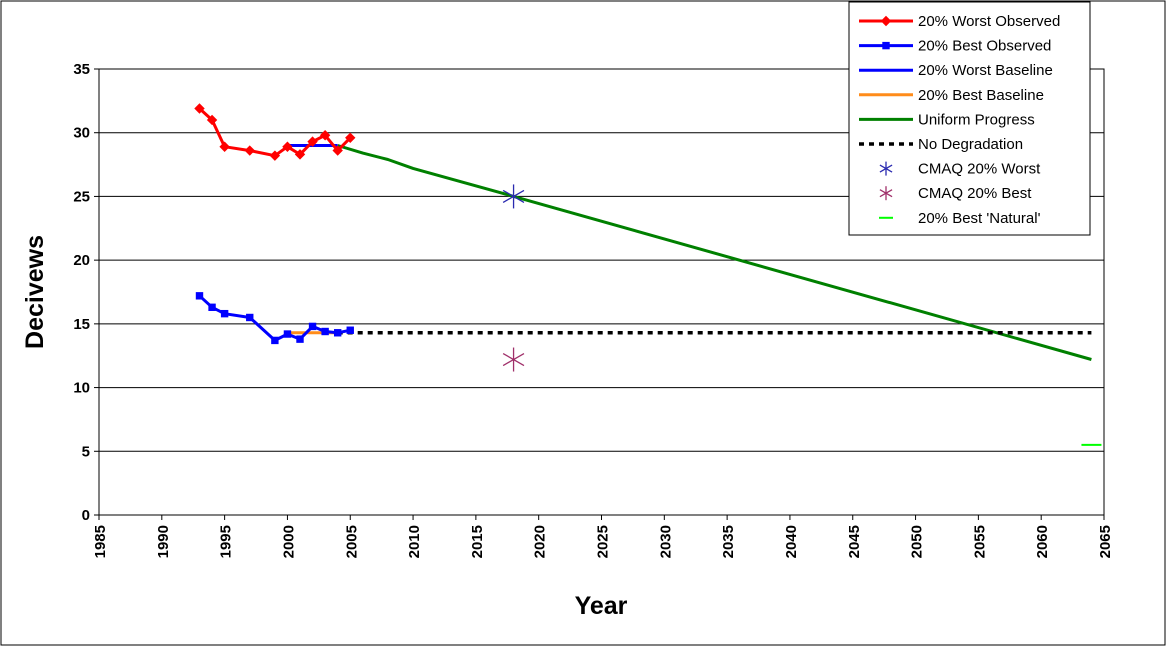  Describe the element at coordinates (603, 541) in the screenshot. I see `x-tick-label: 2025` at that location.